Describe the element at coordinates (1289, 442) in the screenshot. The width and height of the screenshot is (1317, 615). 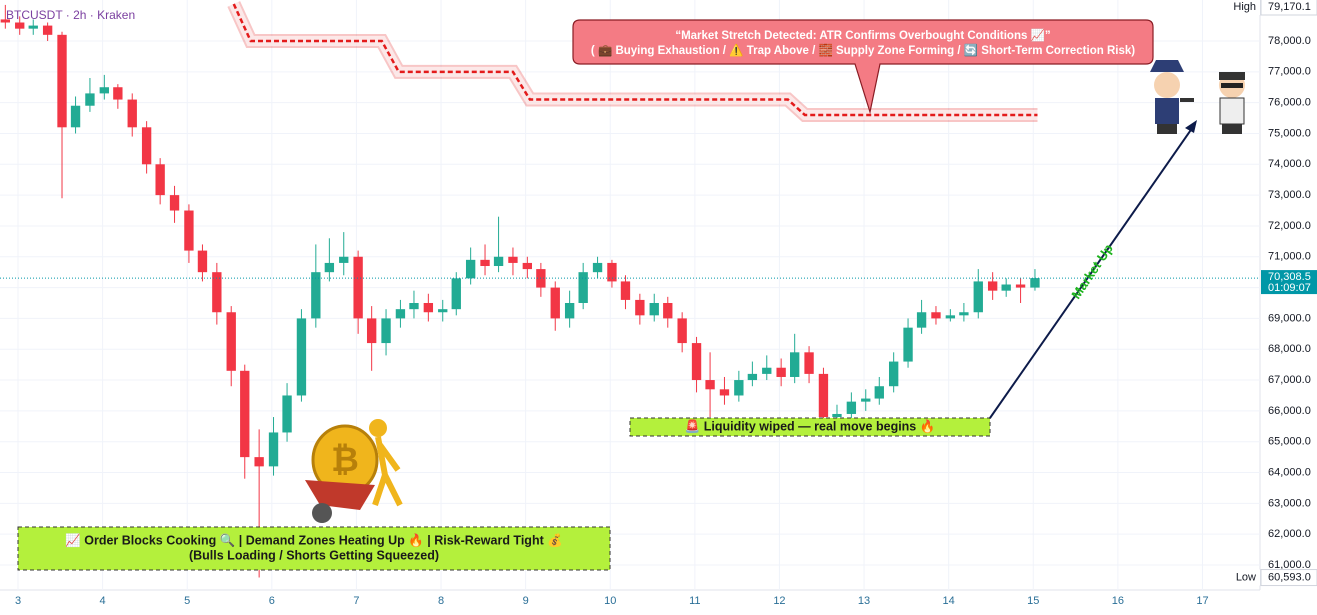
I see `y-tick-label: 65,000.0` at that location.